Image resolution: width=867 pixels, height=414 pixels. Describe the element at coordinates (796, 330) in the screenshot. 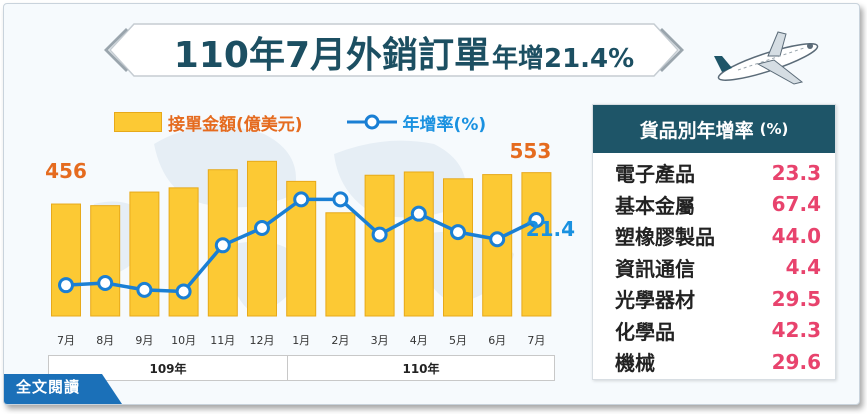

I see `category-value: 42.3` at that location.